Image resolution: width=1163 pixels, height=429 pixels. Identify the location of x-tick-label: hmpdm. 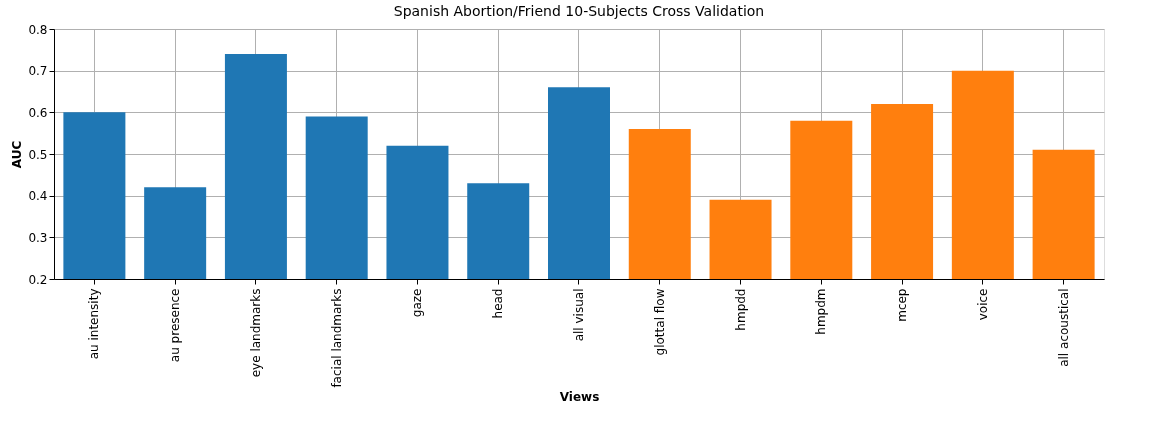
(821, 311).